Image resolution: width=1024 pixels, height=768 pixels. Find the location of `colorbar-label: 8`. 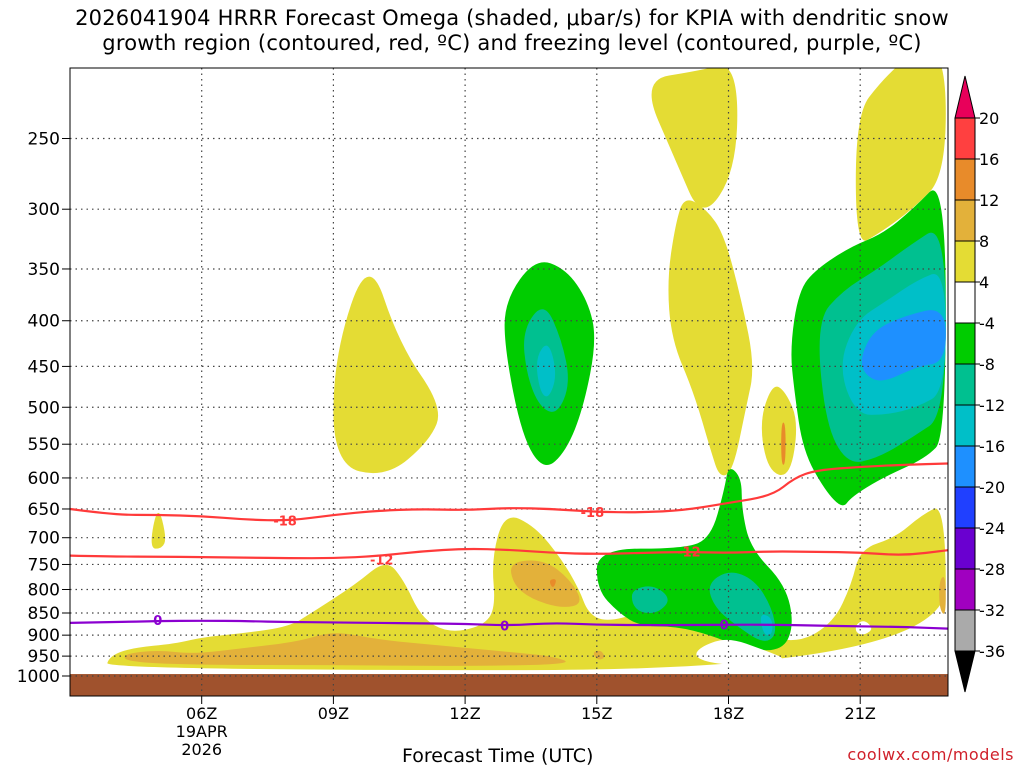

colorbar-label: 8 is located at coordinates (984, 241).